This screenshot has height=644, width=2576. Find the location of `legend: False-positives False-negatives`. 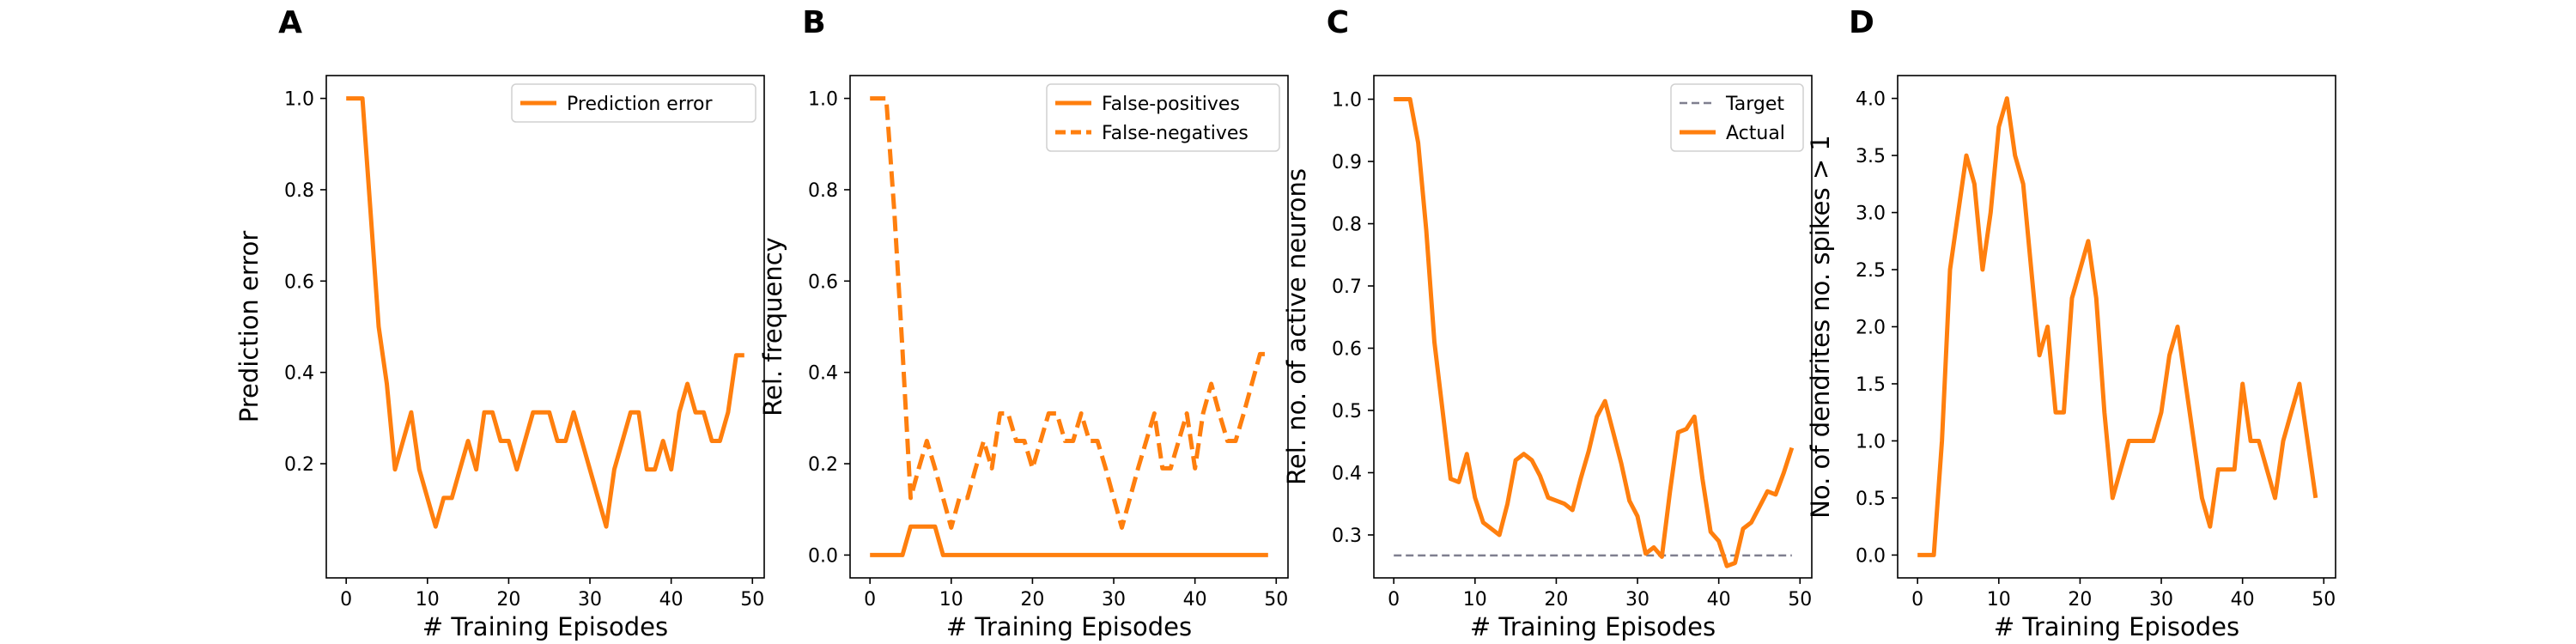

legend: False-positives False-negatives is located at coordinates (1163, 117).